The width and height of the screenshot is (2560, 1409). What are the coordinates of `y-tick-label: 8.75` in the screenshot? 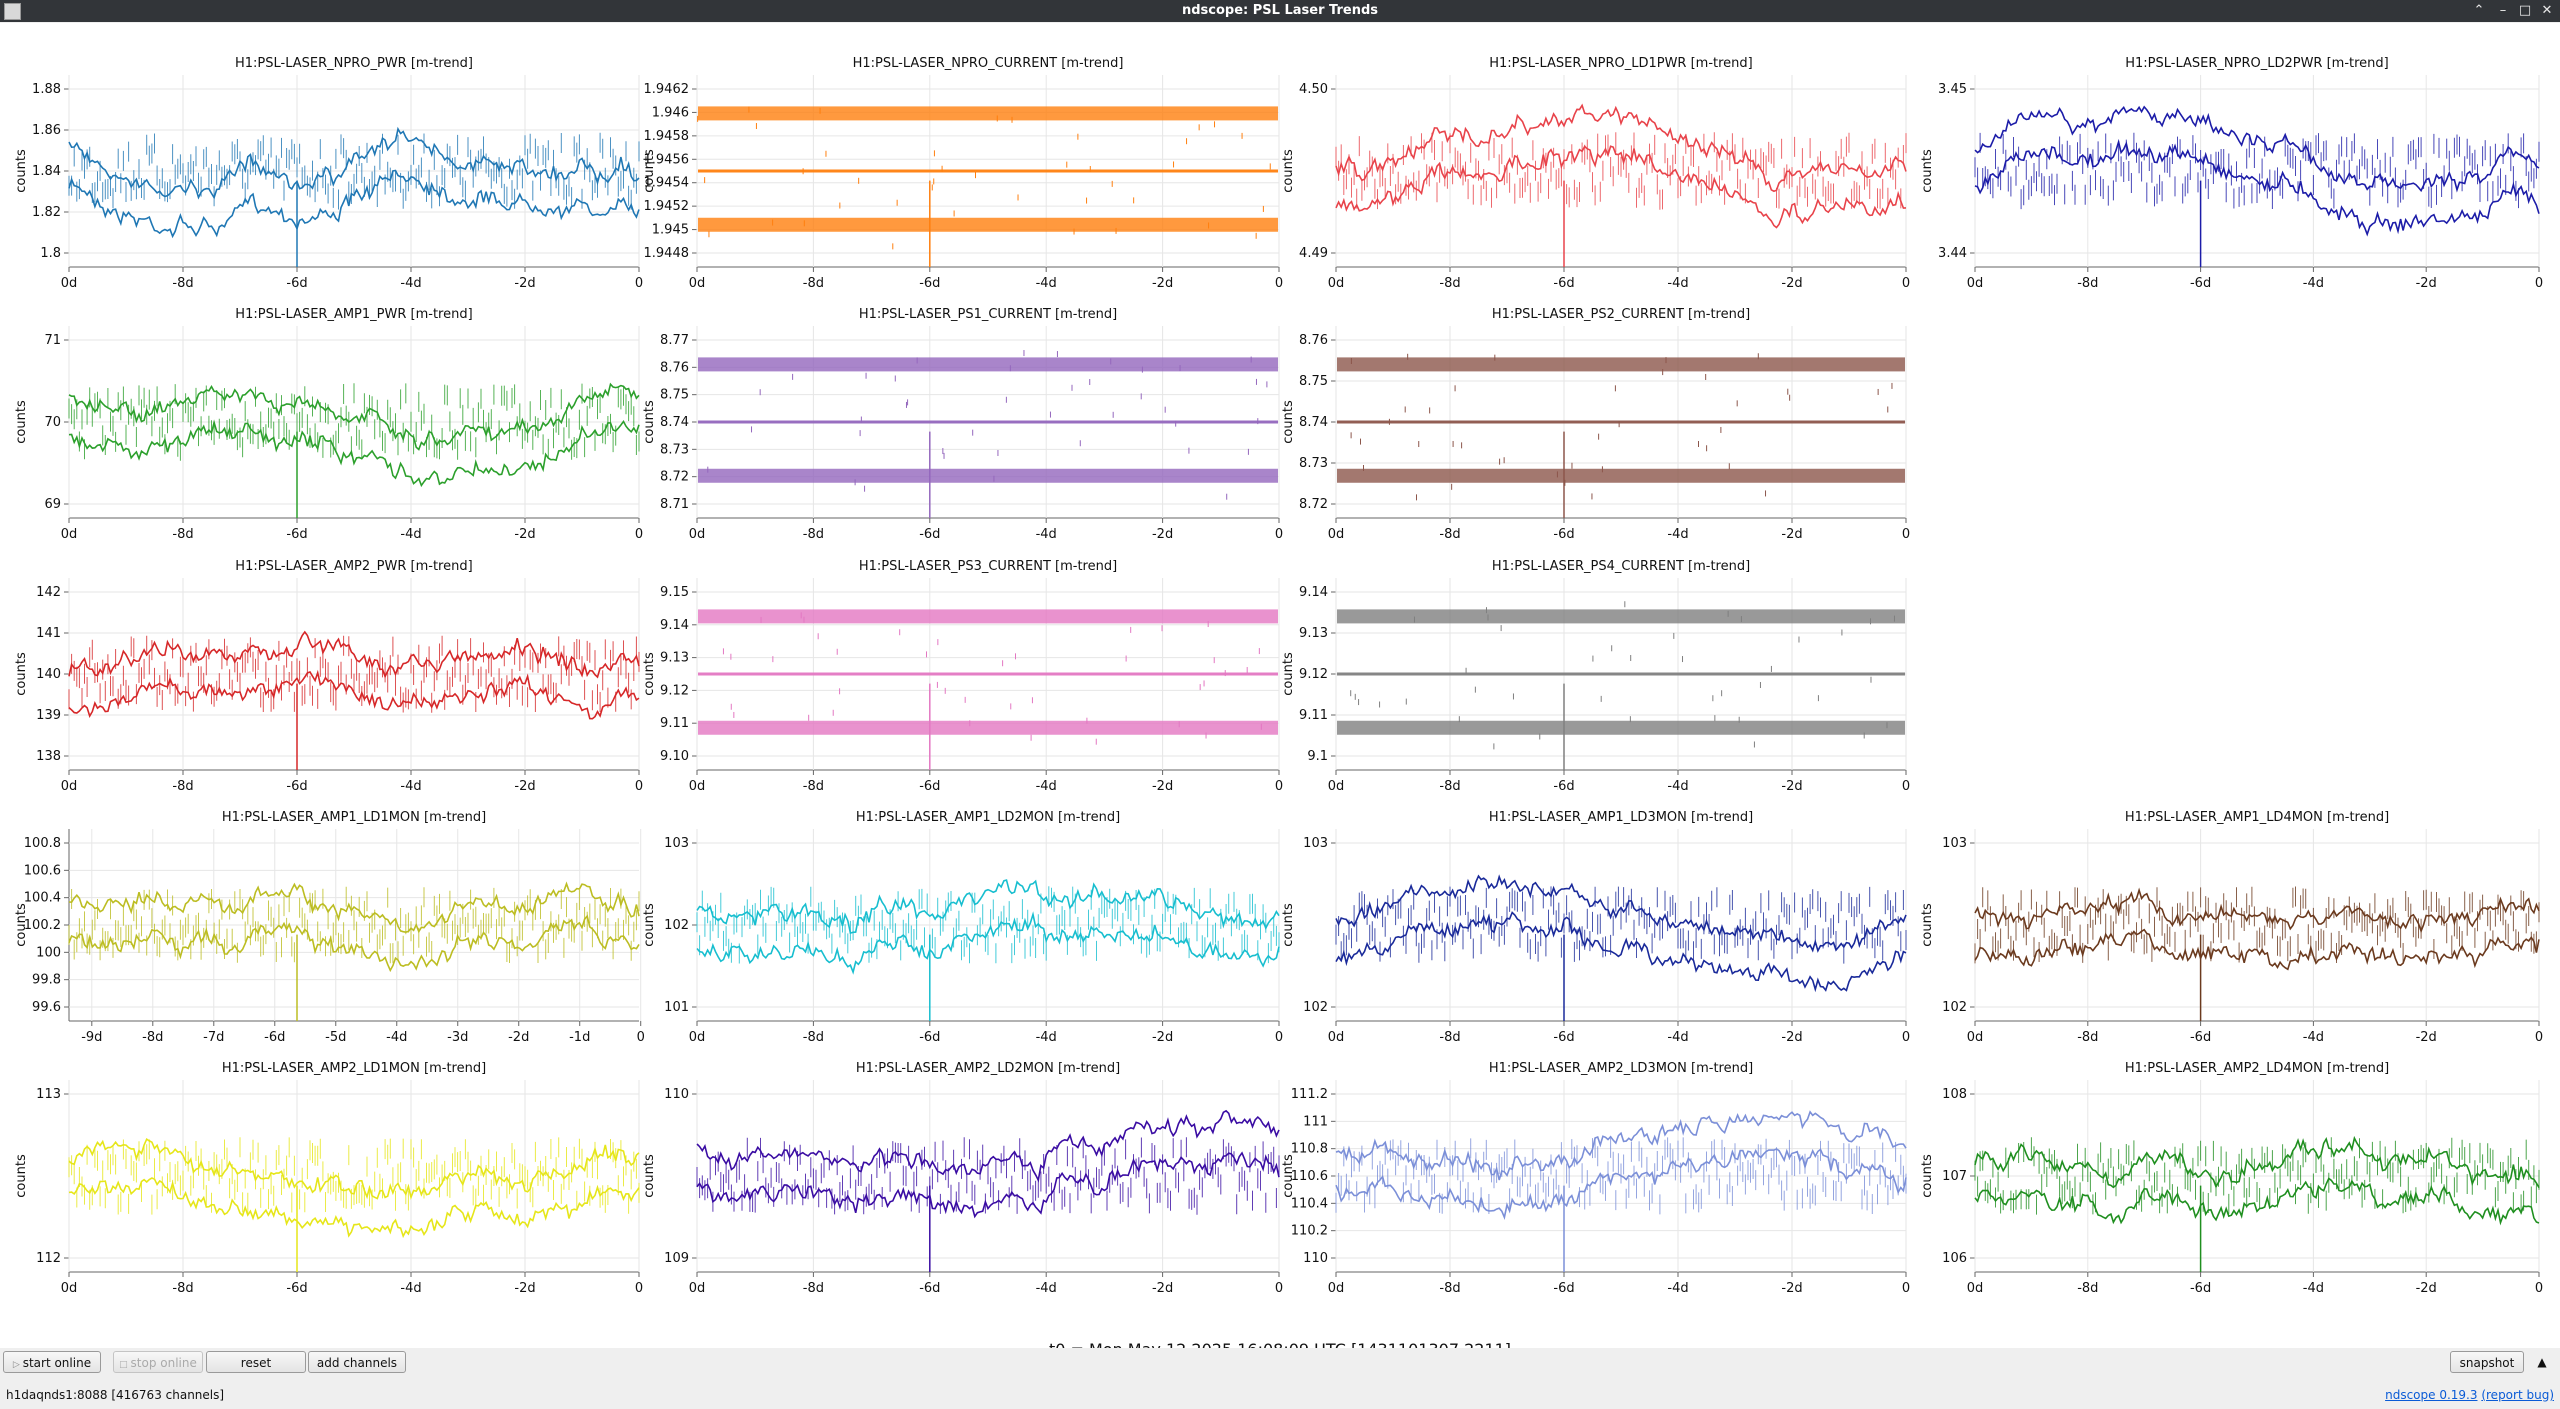 It's located at (1313, 381).